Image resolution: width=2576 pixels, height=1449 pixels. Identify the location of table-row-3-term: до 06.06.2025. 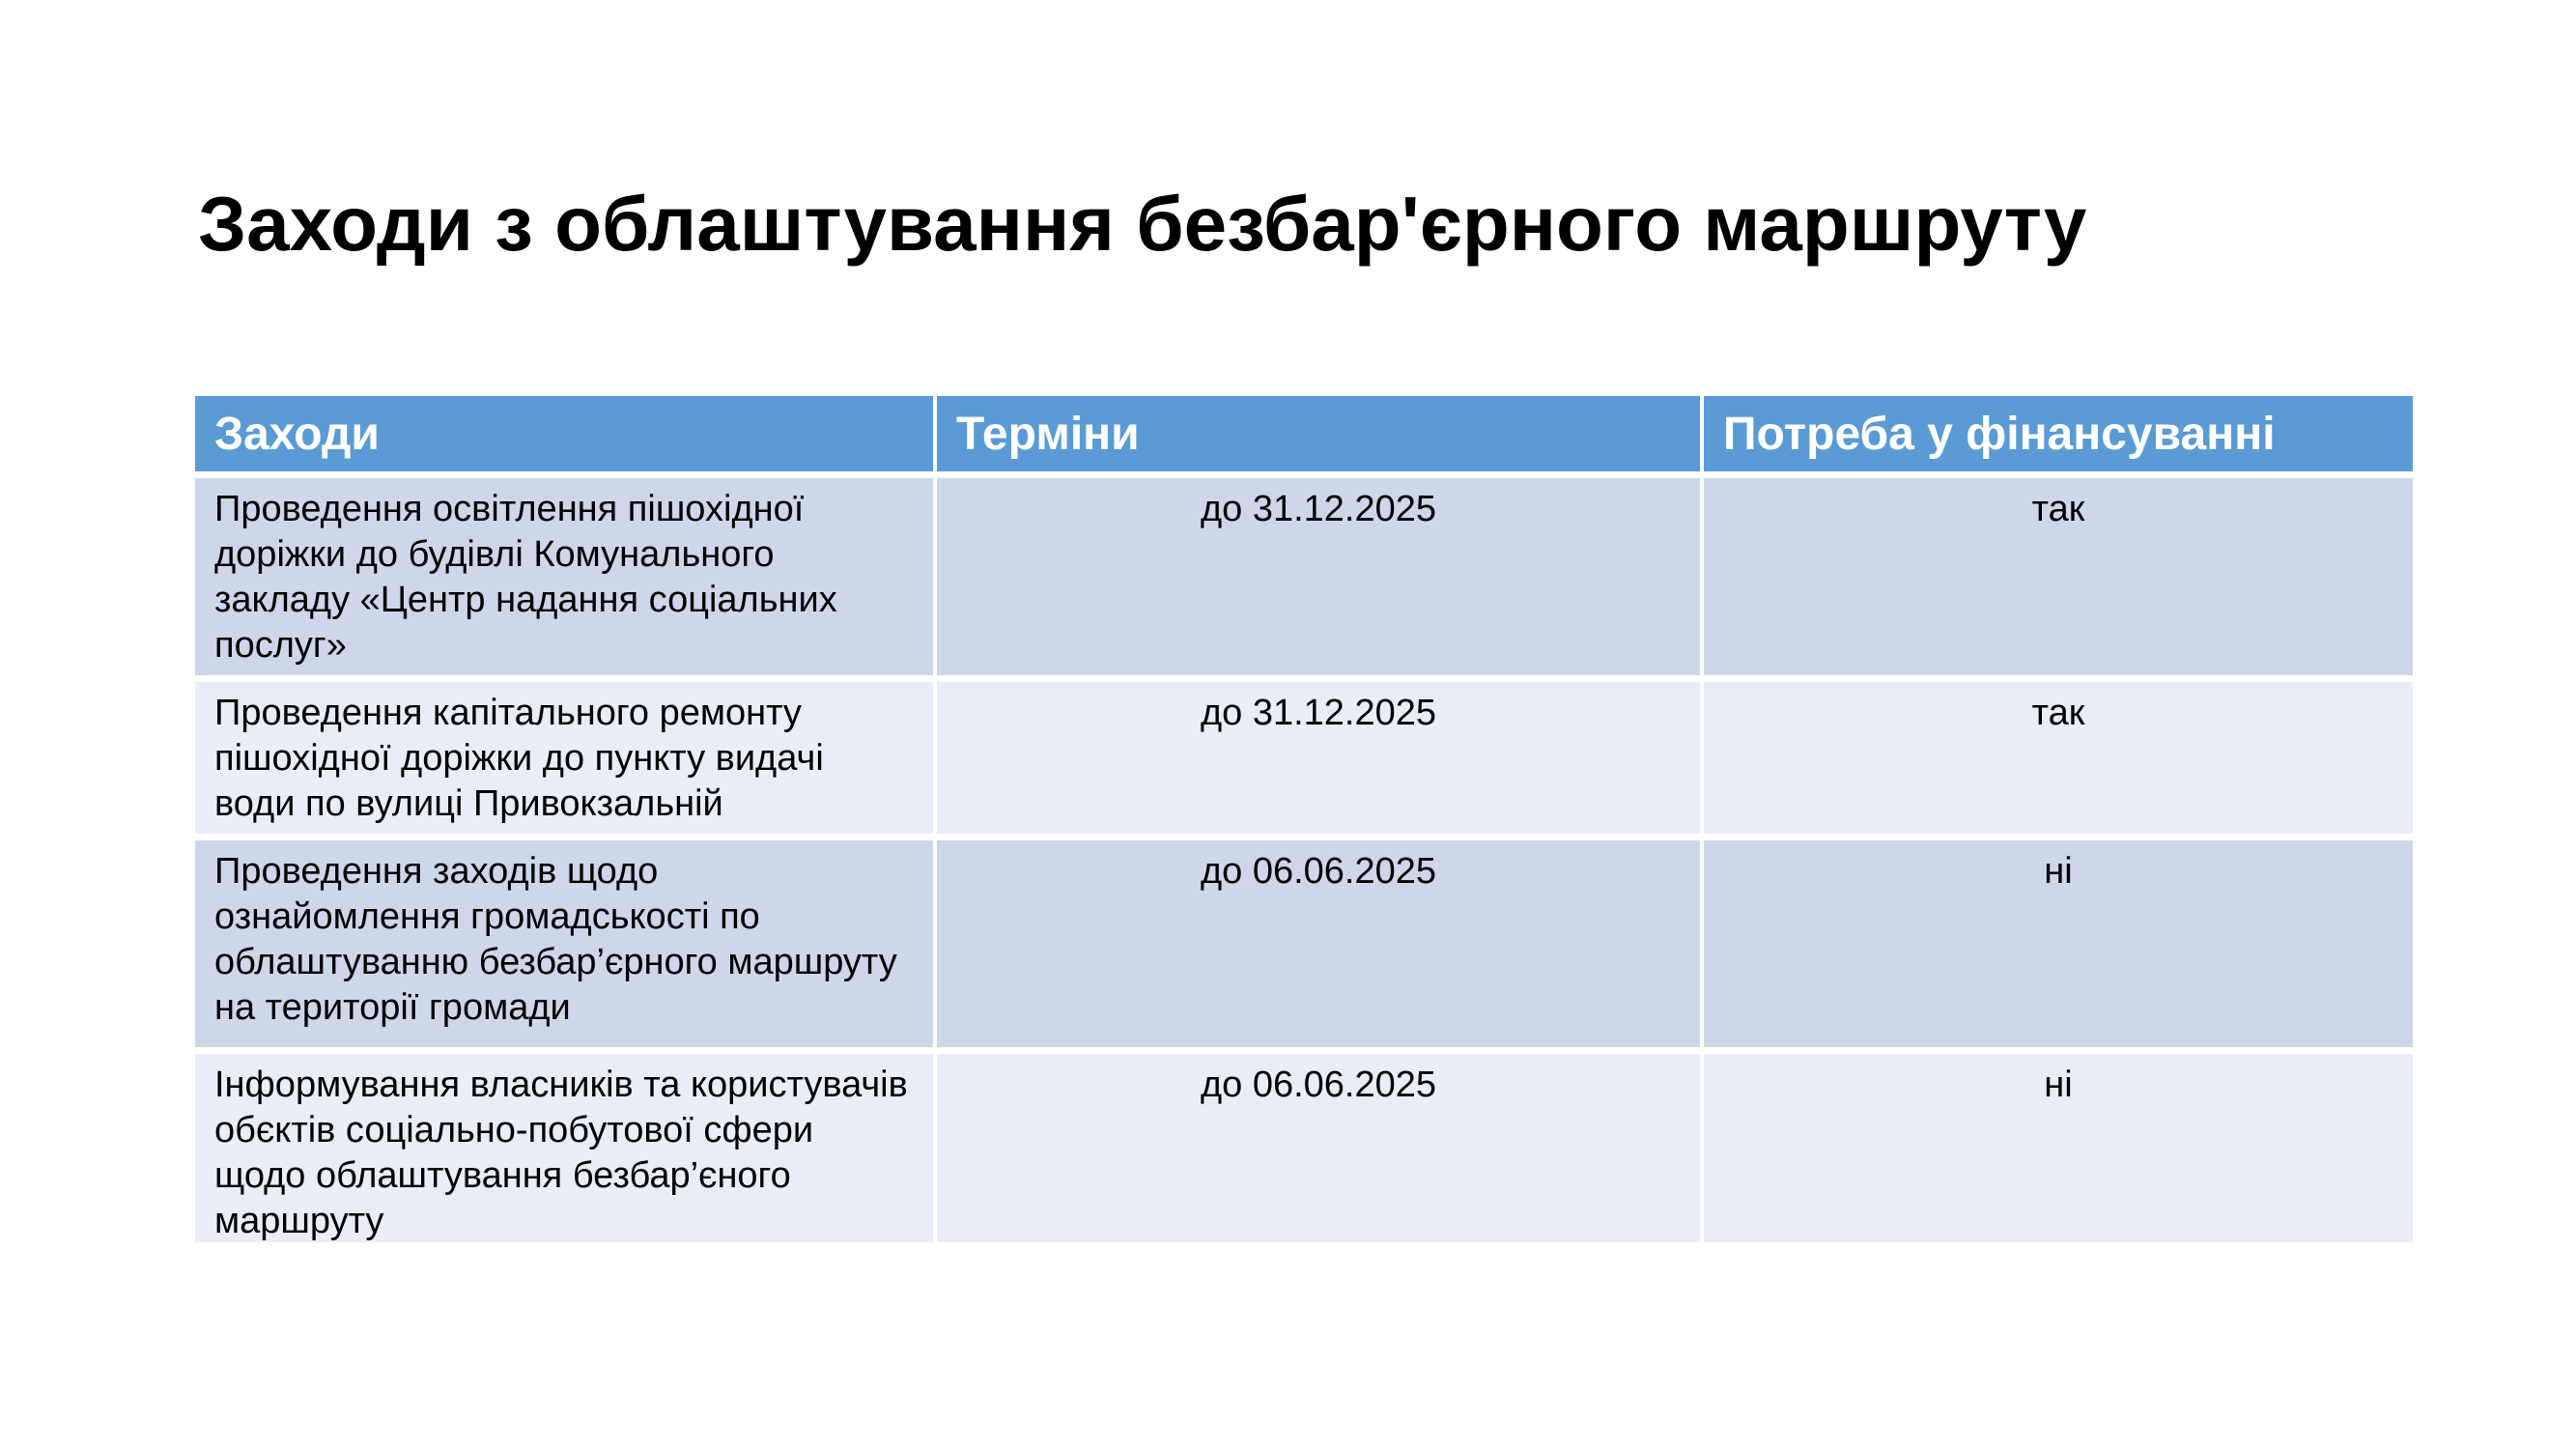
(1318, 943).